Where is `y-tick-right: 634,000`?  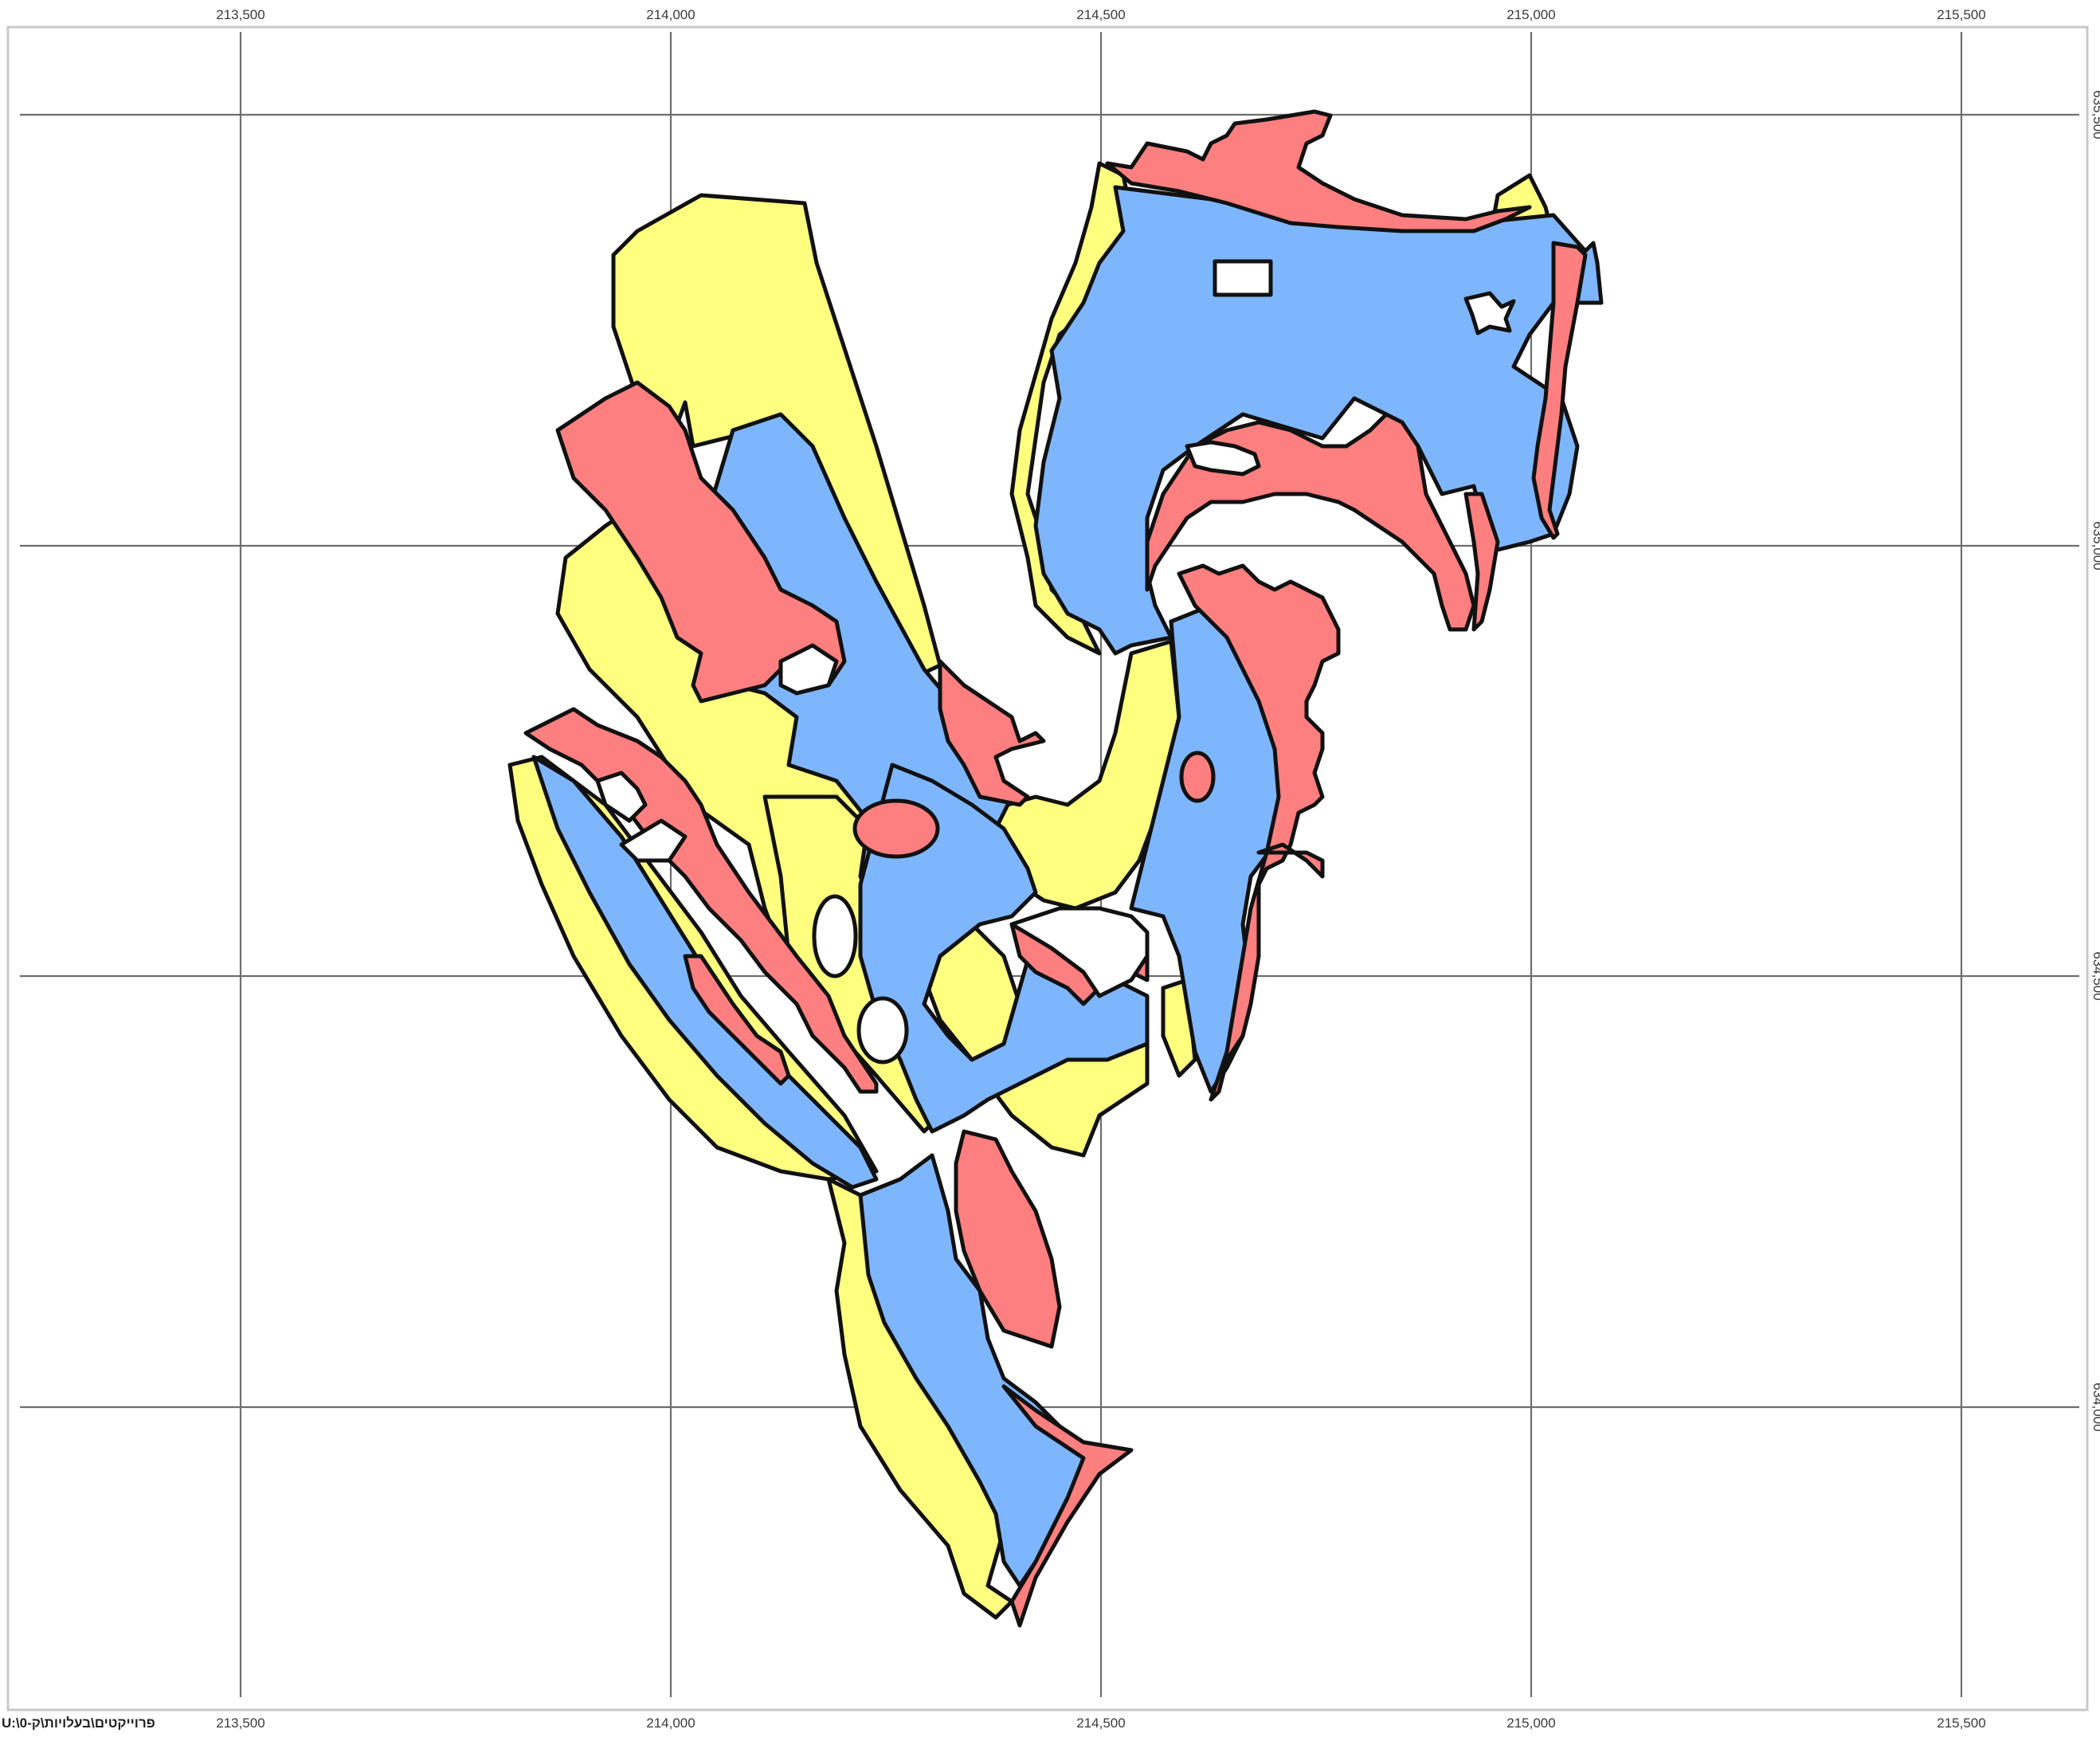
y-tick-right: 634,000 is located at coordinates (2095, 1406).